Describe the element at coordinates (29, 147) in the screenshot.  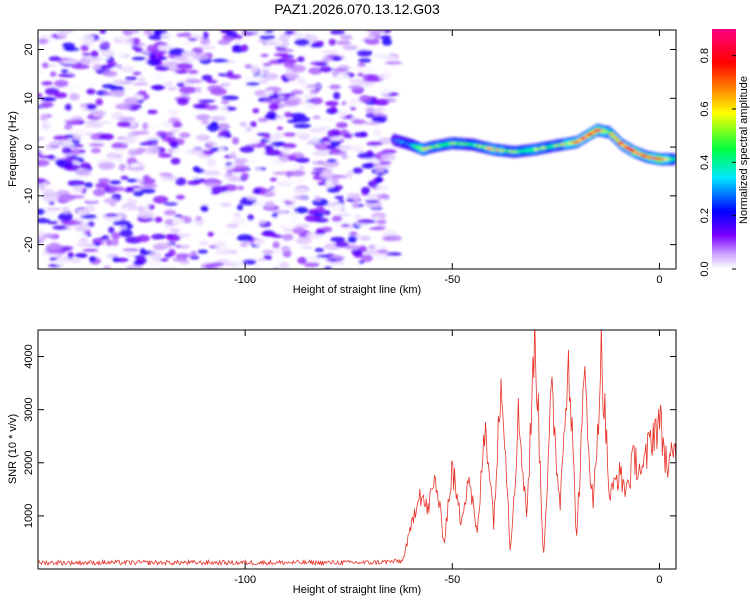
I see `heatmap-ytick-label: 0` at that location.